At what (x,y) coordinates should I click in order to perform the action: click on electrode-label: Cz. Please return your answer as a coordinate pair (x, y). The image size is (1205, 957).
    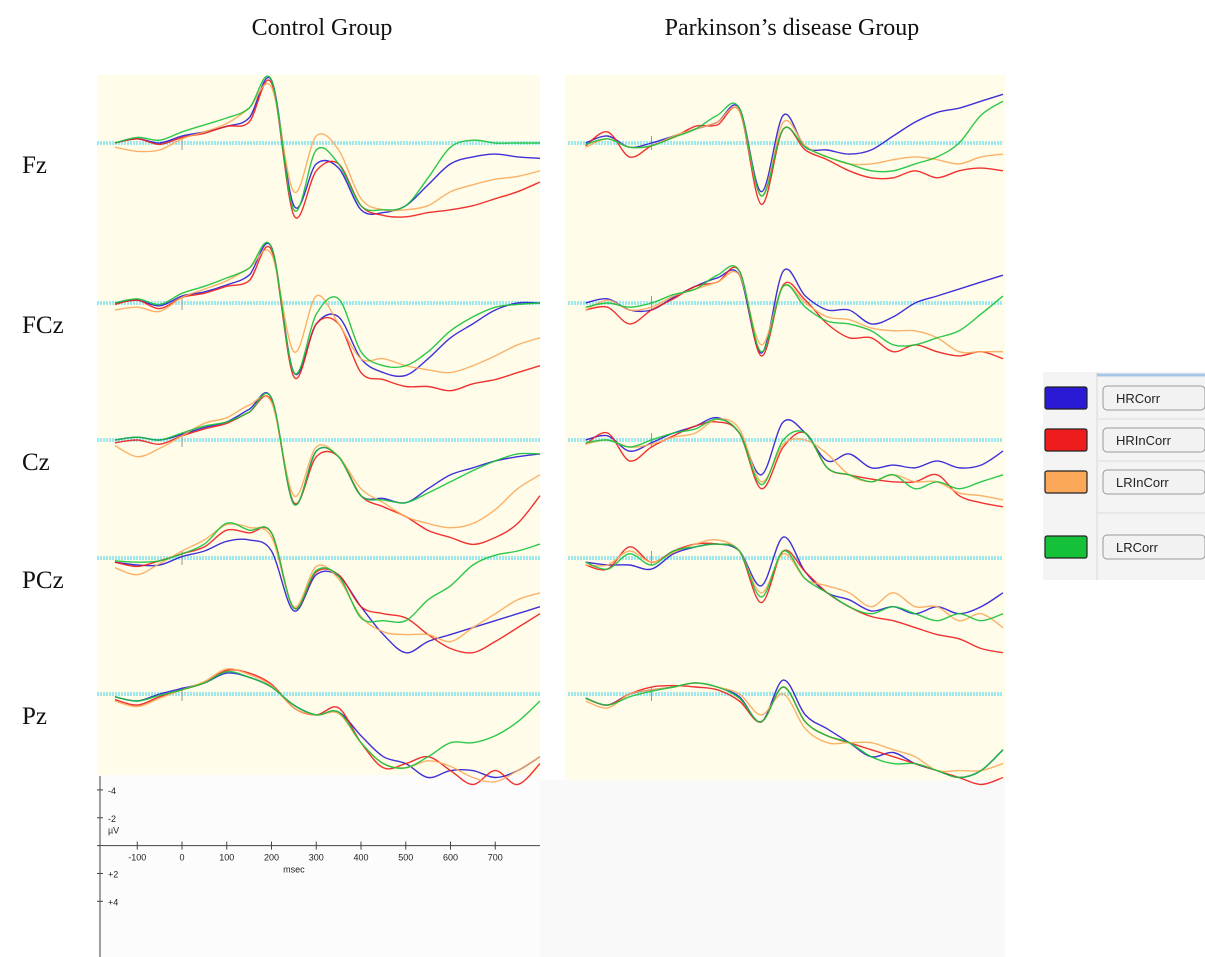
    Looking at the image, I should click on (36, 462).